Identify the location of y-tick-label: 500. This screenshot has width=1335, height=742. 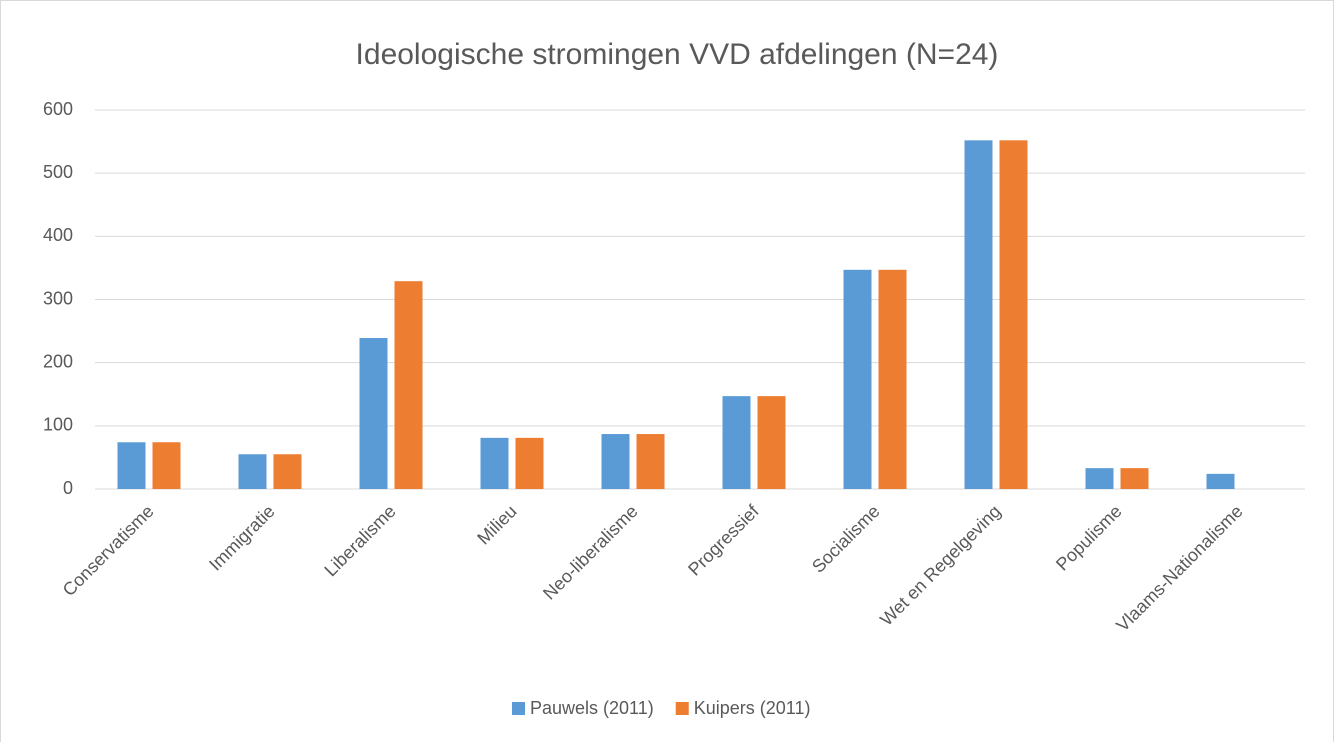
(58, 172).